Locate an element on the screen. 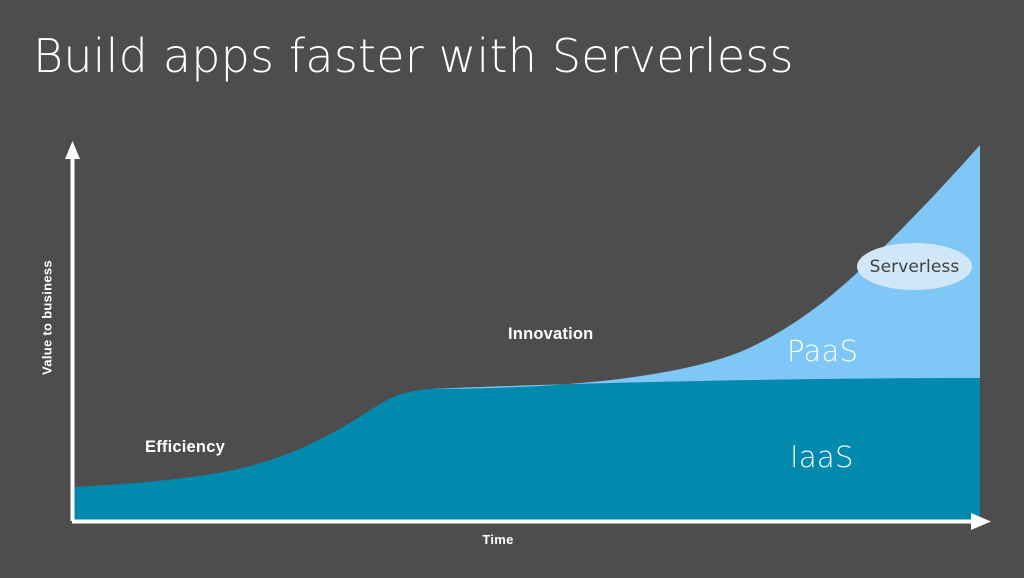  y-axis-label: Value to business is located at coordinates (47, 317).